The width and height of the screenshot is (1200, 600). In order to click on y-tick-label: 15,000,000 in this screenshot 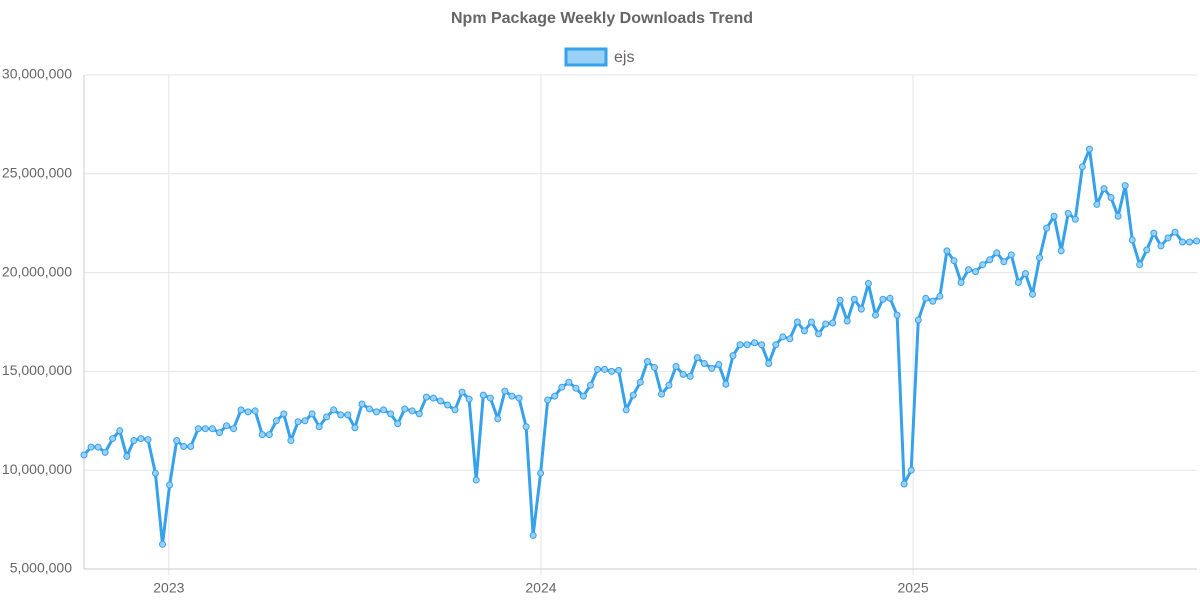, I will do `click(37, 370)`.